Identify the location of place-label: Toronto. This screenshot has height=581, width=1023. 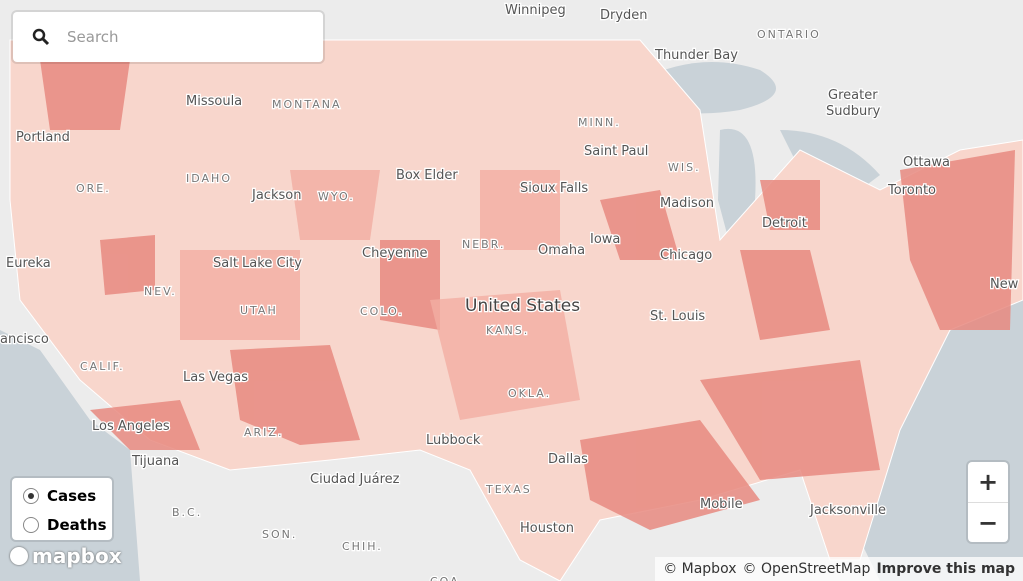
(911, 190).